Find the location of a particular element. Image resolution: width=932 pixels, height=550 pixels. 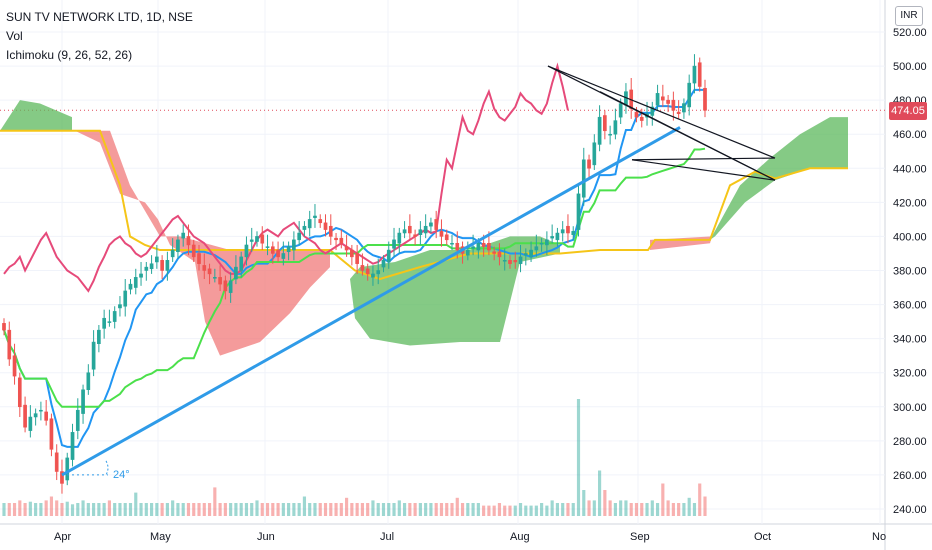

x-tick-label: May is located at coordinates (160, 537).